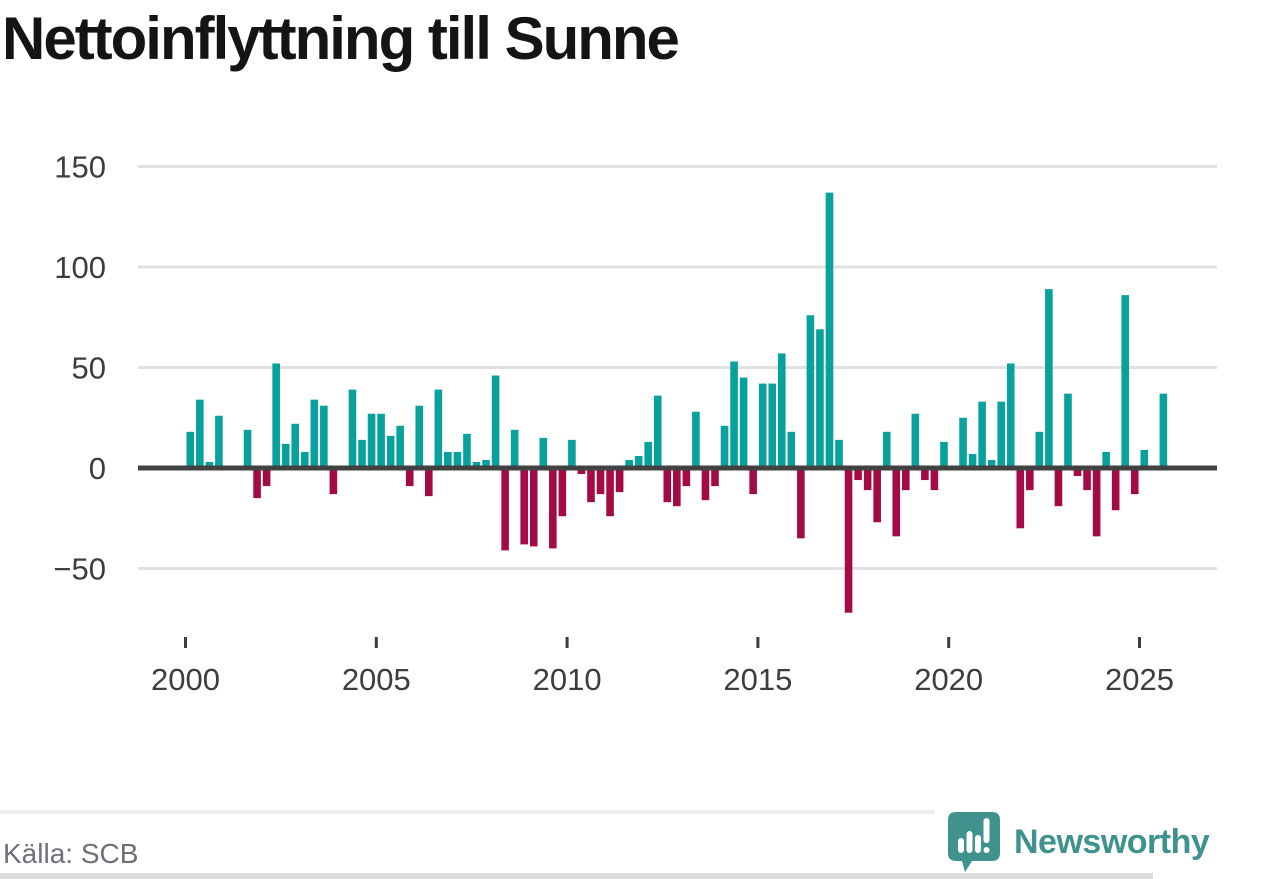 Image resolution: width=1262 pixels, height=879 pixels. What do you see at coordinates (934, 479) in the screenshot?
I see `bar-2019-q3` at bounding box center [934, 479].